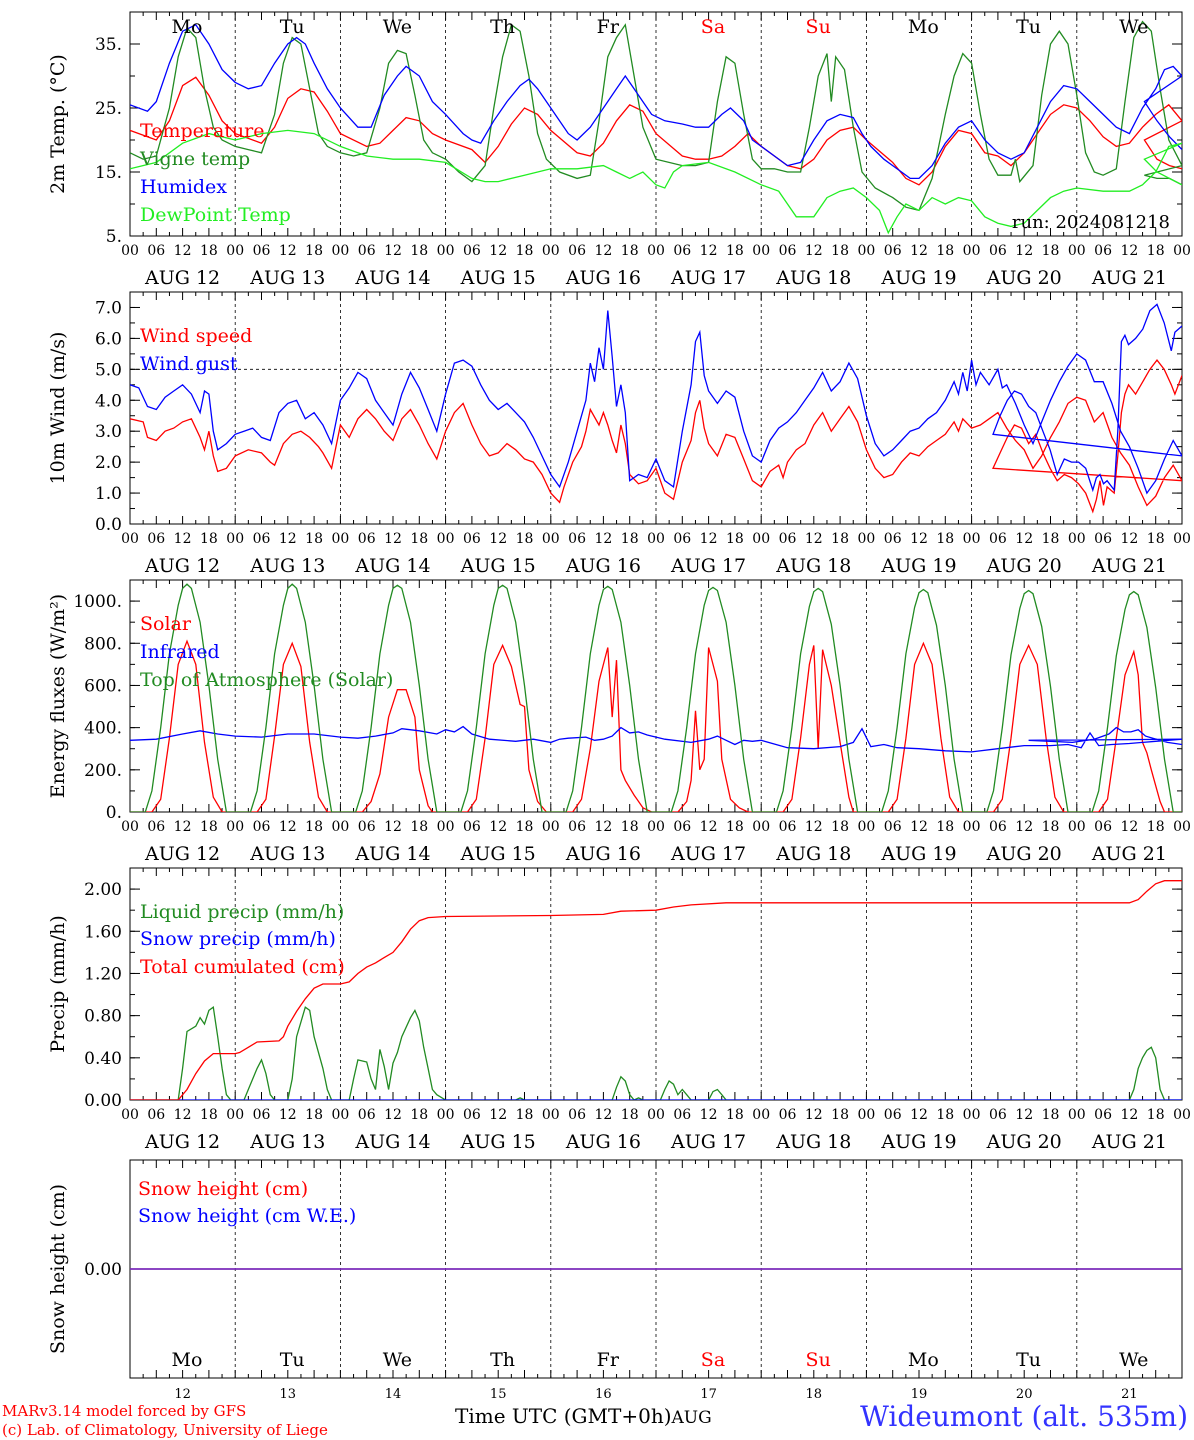 The height and width of the screenshot is (1440, 1194). I want to click on y-tick-label: 0.0, so click(108, 525).